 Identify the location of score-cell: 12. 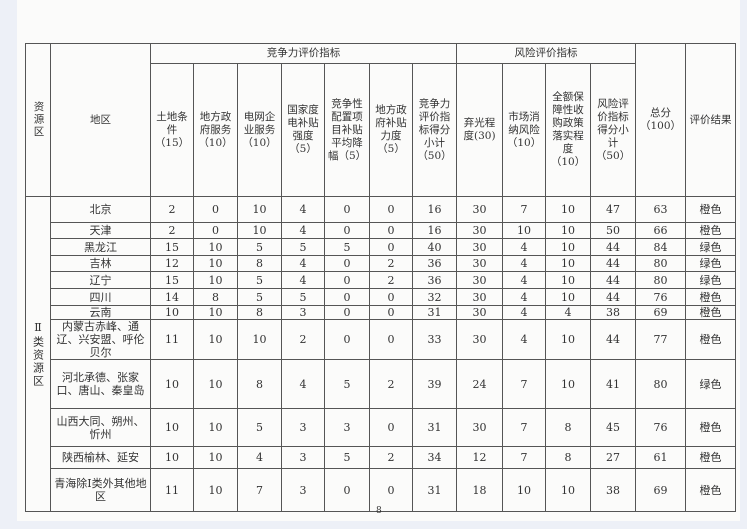
(172, 263).